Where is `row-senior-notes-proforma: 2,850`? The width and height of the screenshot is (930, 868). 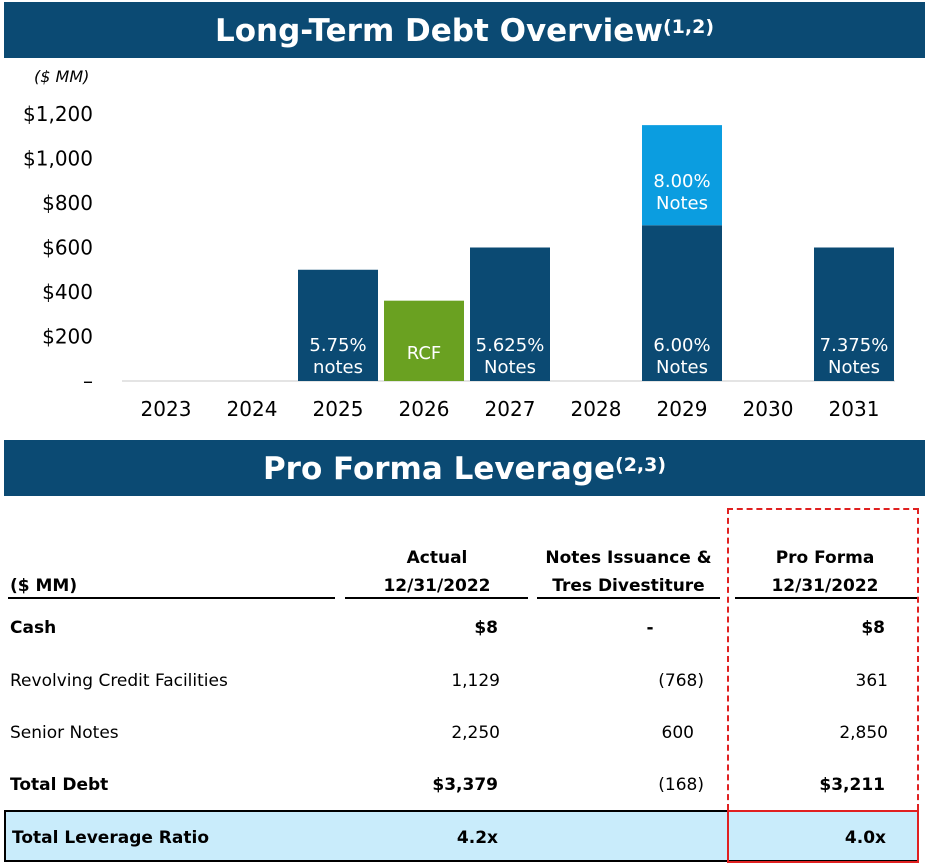
row-senior-notes-proforma: 2,850 is located at coordinates (863, 733).